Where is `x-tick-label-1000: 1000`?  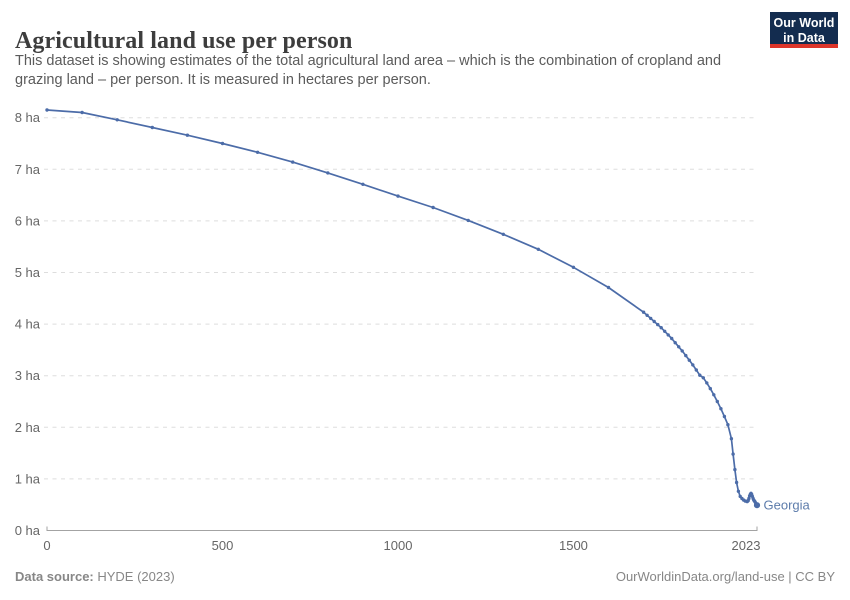 x-tick-label-1000: 1000 is located at coordinates (398, 545).